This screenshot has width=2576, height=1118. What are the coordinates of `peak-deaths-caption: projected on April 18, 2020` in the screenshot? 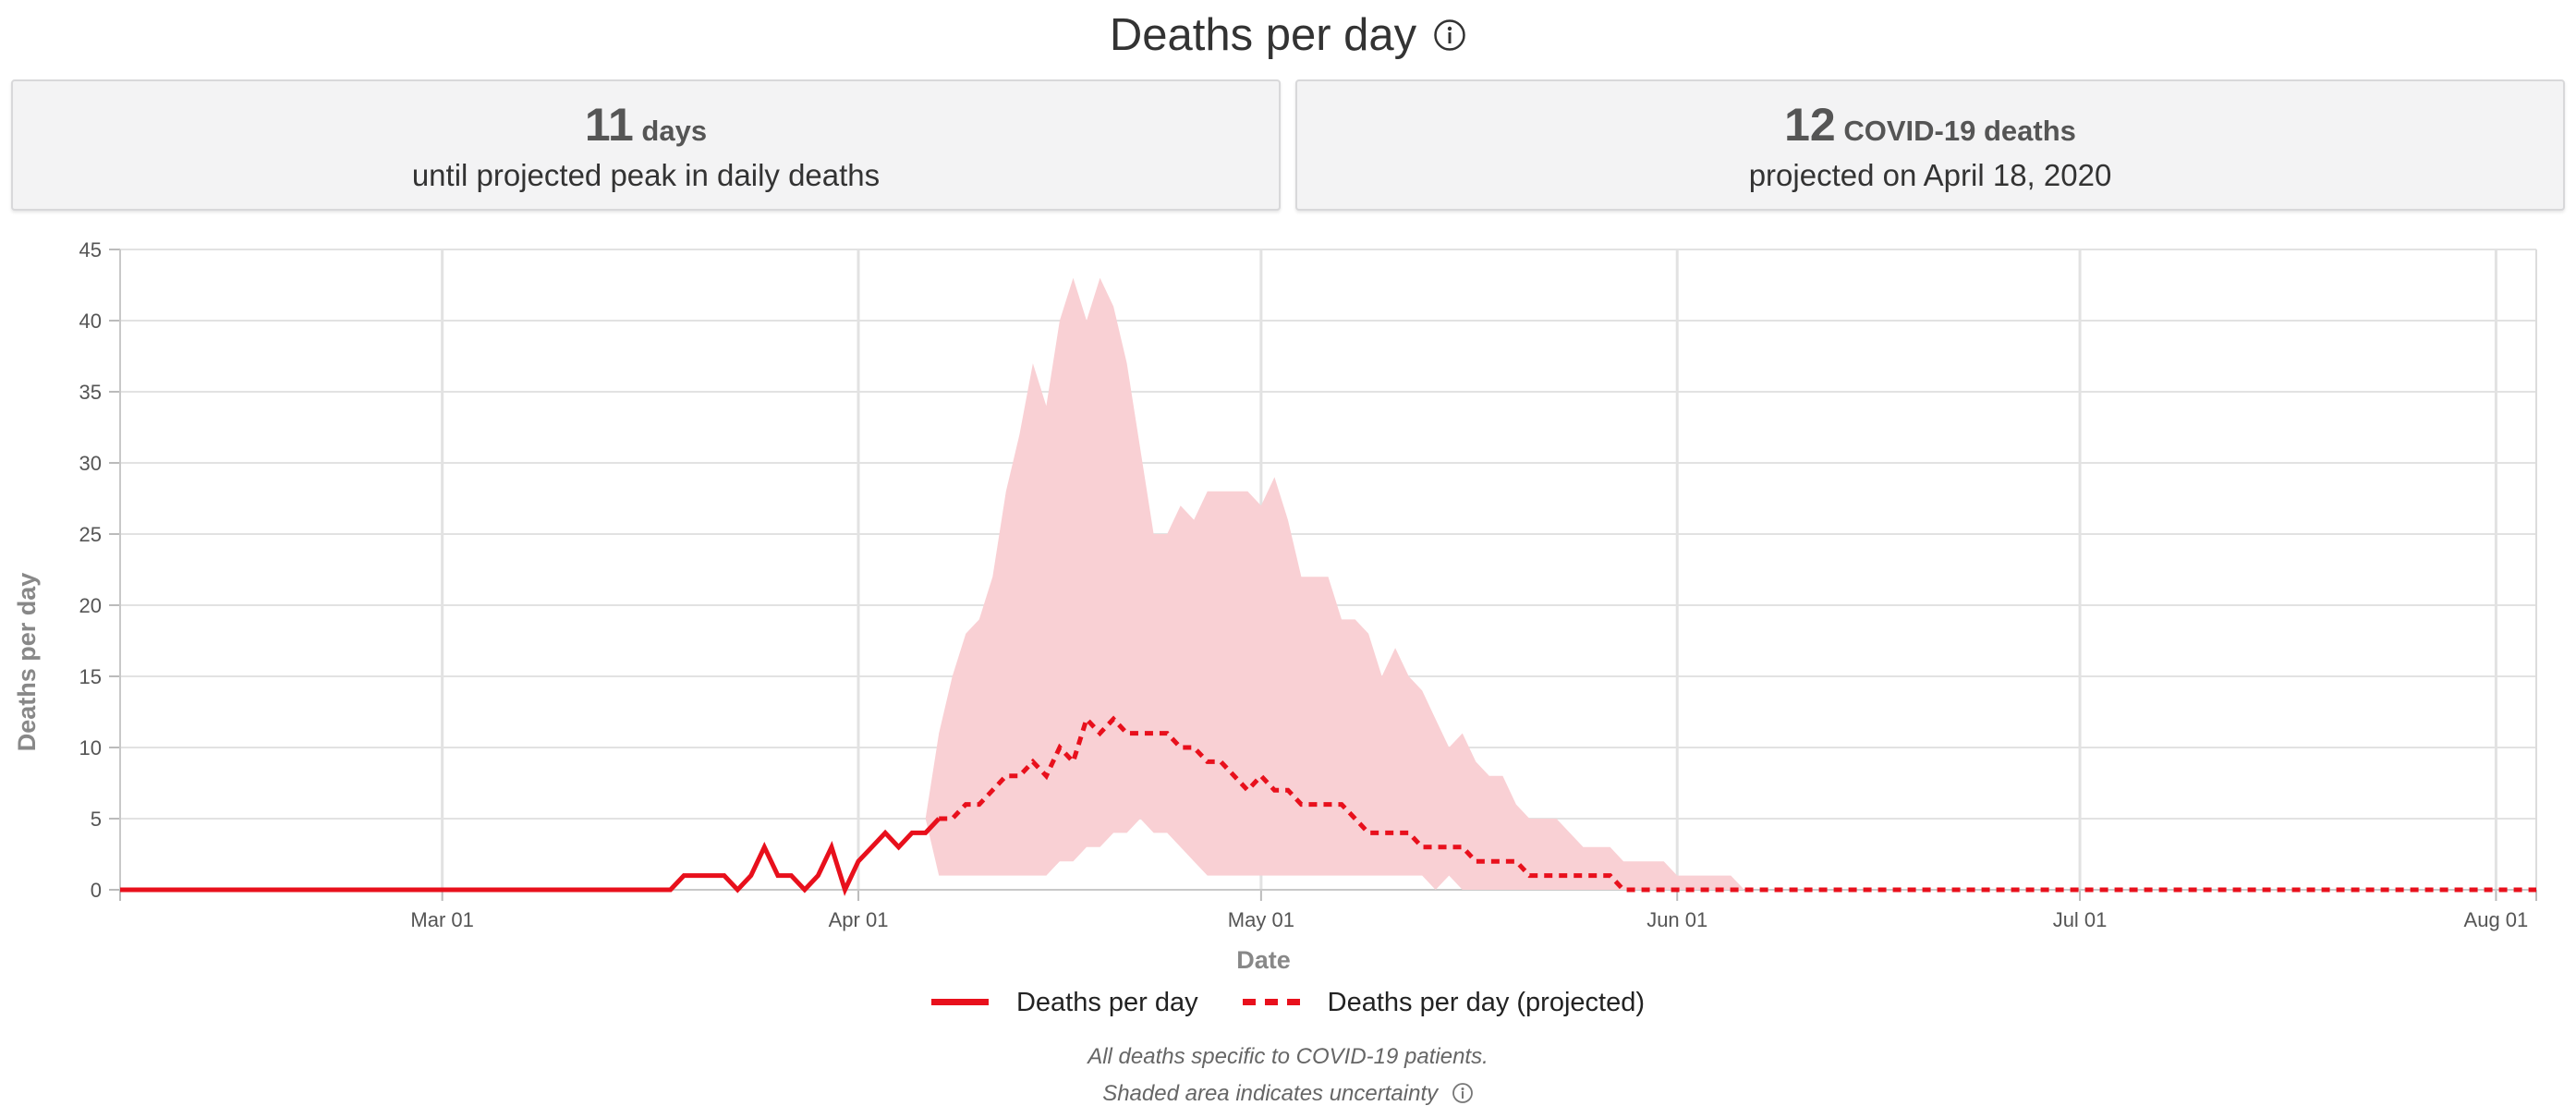 It's located at (1930, 175).